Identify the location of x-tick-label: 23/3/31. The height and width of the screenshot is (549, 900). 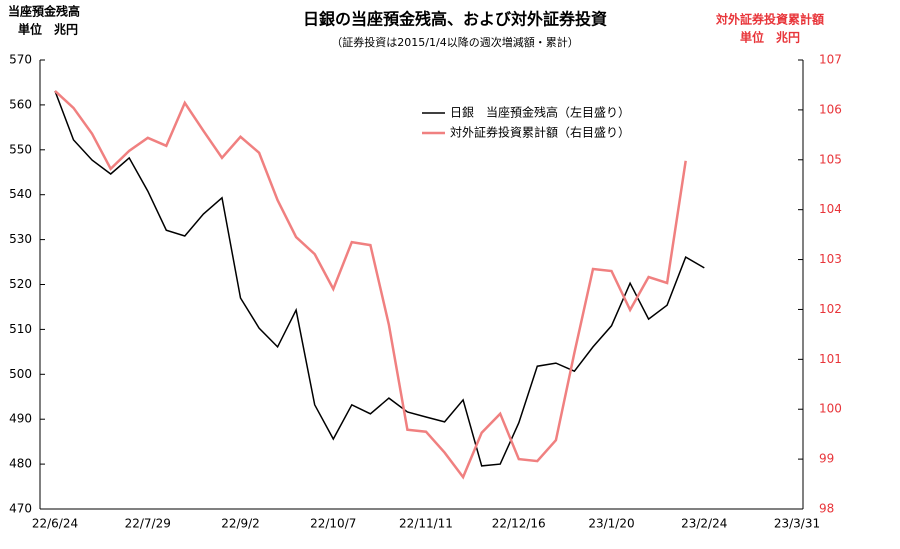
(797, 524).